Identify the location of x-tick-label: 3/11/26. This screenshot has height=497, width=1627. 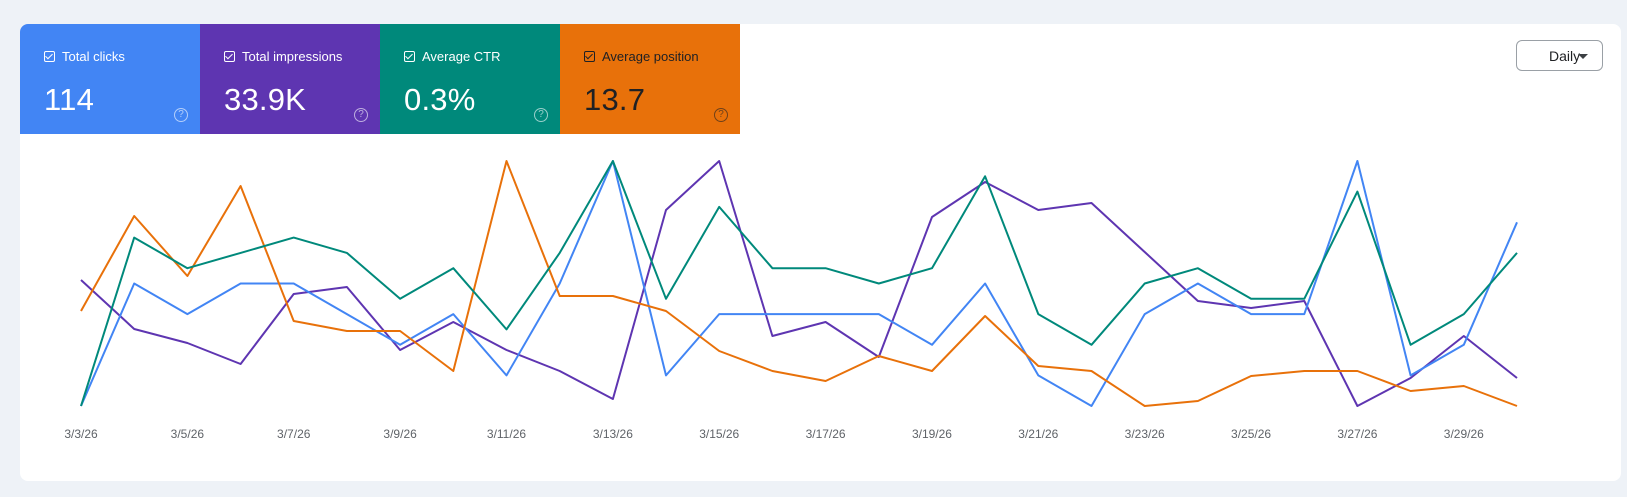
(506, 434).